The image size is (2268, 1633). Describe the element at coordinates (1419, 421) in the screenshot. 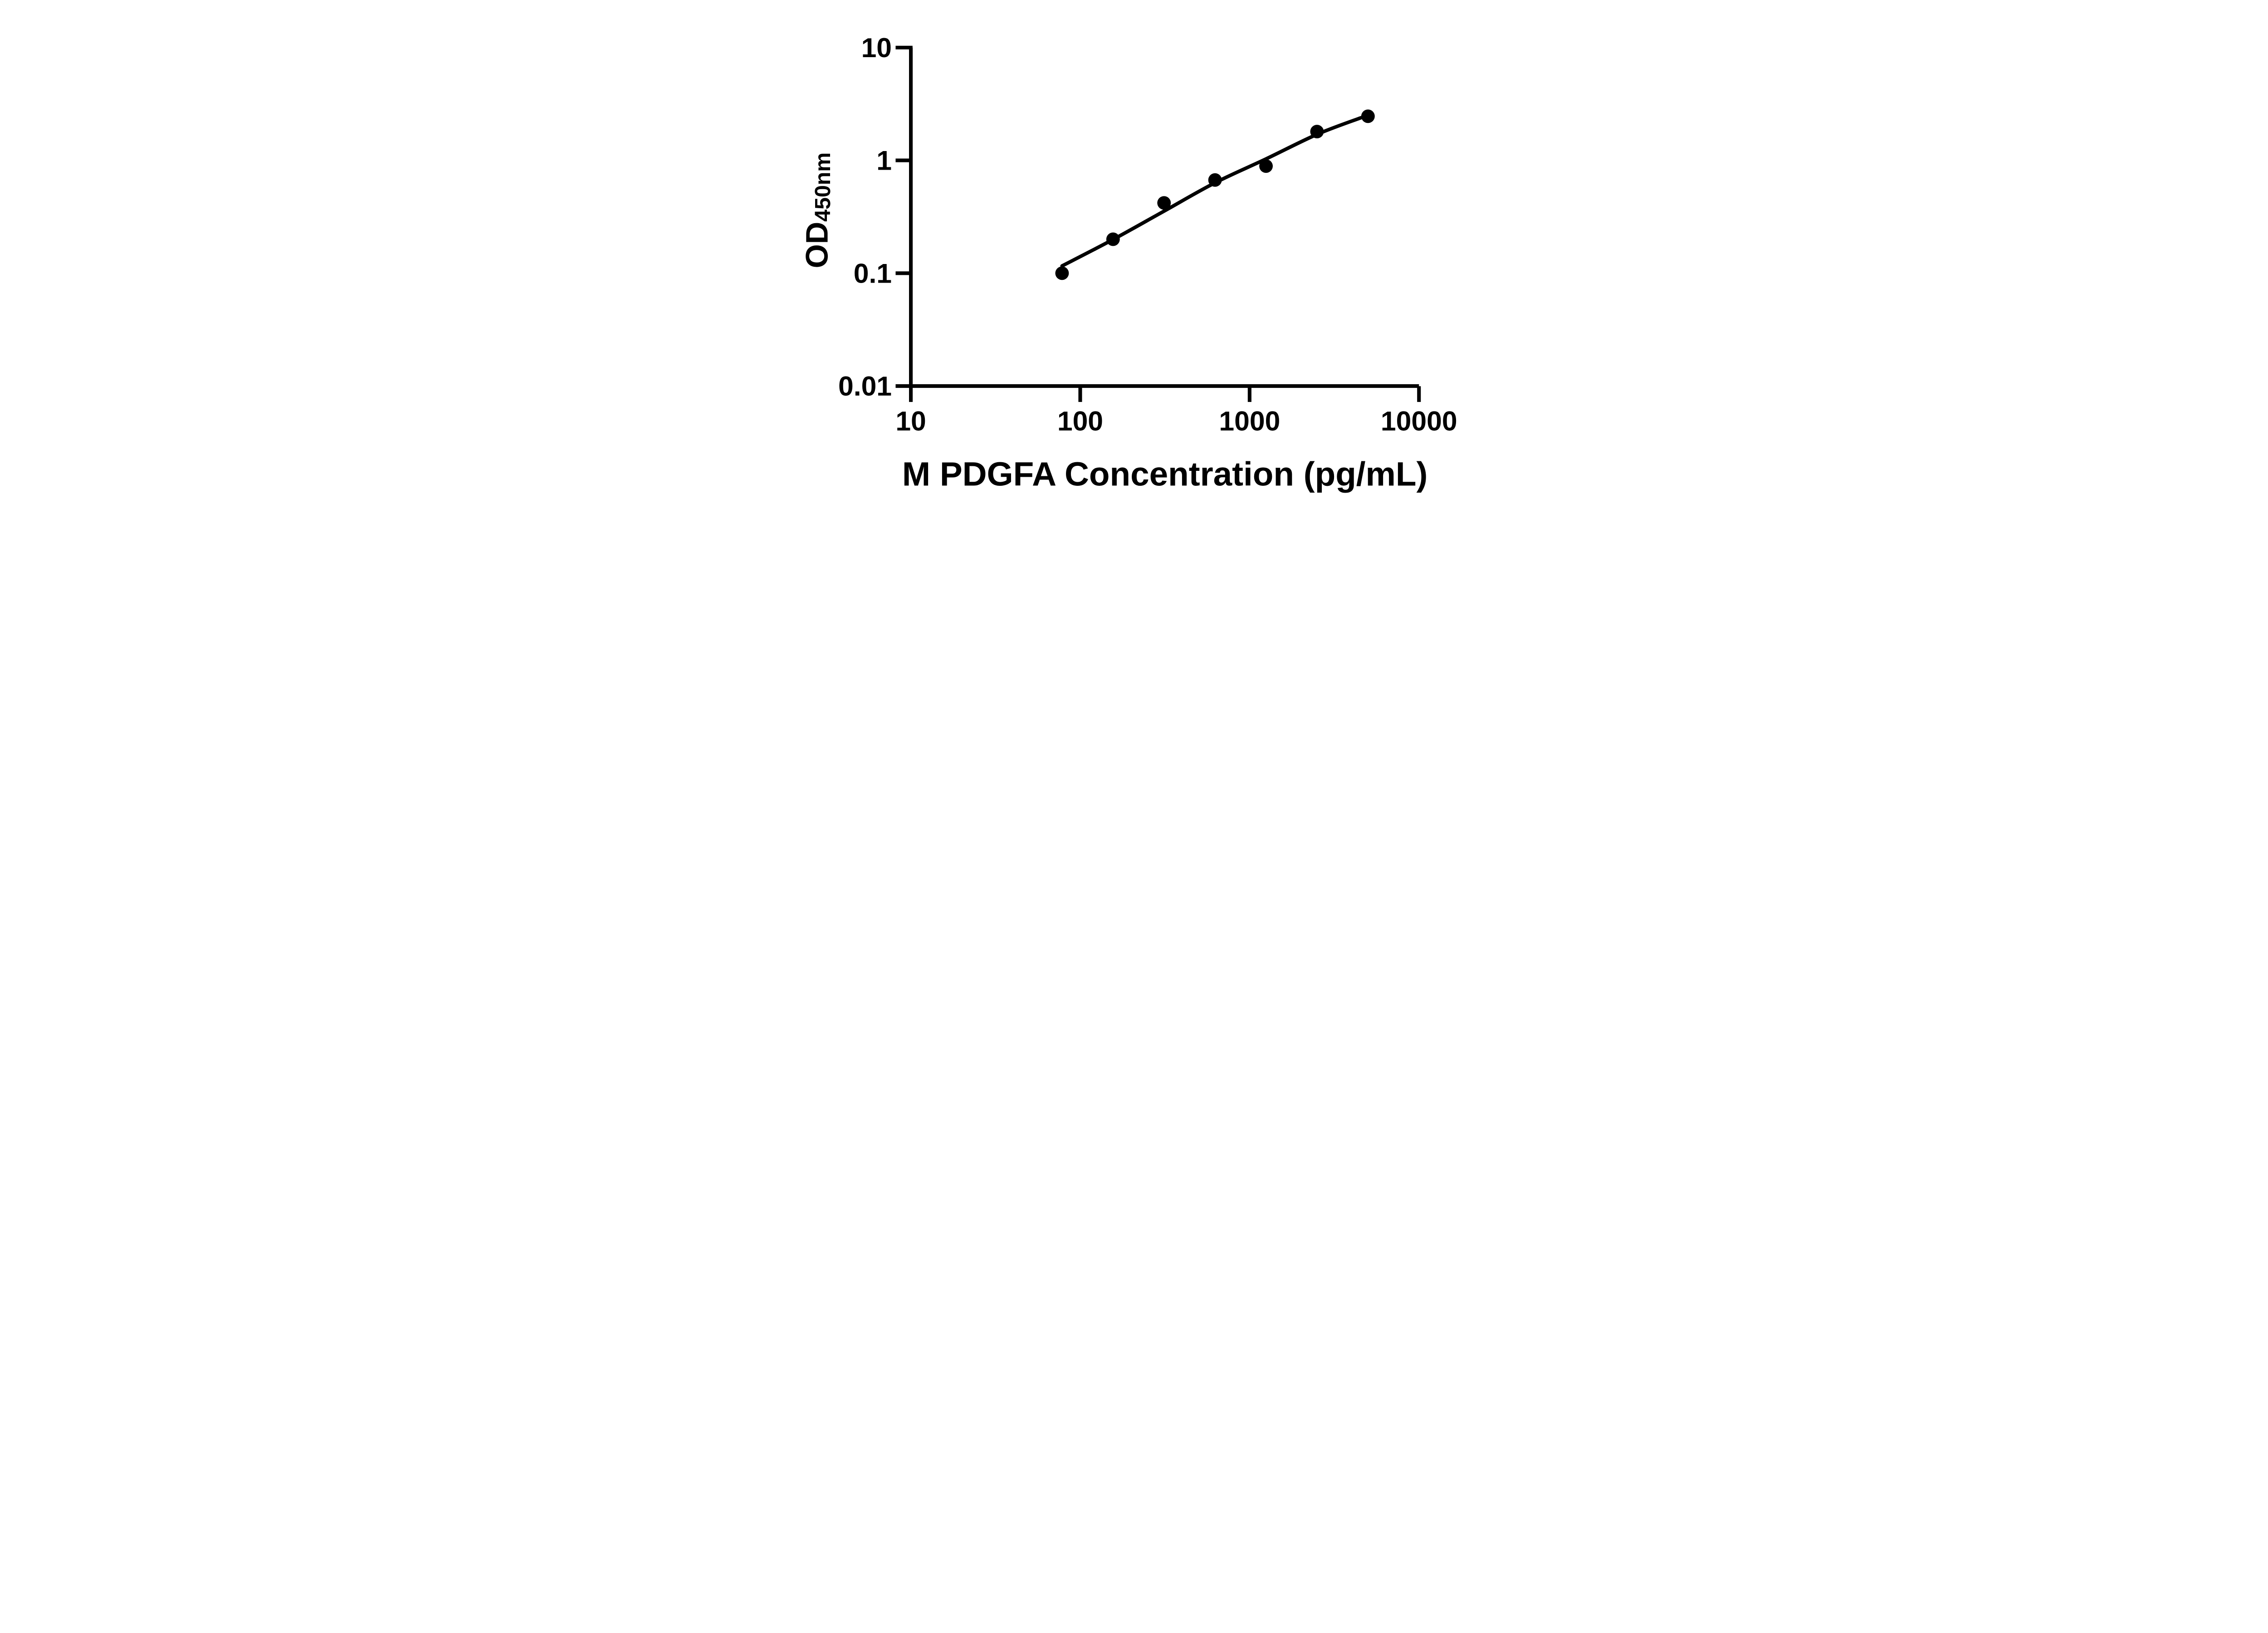

I see `x-axis-tick-label: 10000` at that location.